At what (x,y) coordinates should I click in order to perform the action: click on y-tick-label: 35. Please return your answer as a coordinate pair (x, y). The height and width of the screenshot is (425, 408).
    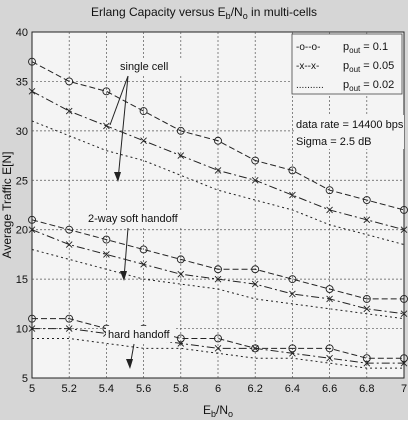
    Looking at the image, I should click on (22, 82).